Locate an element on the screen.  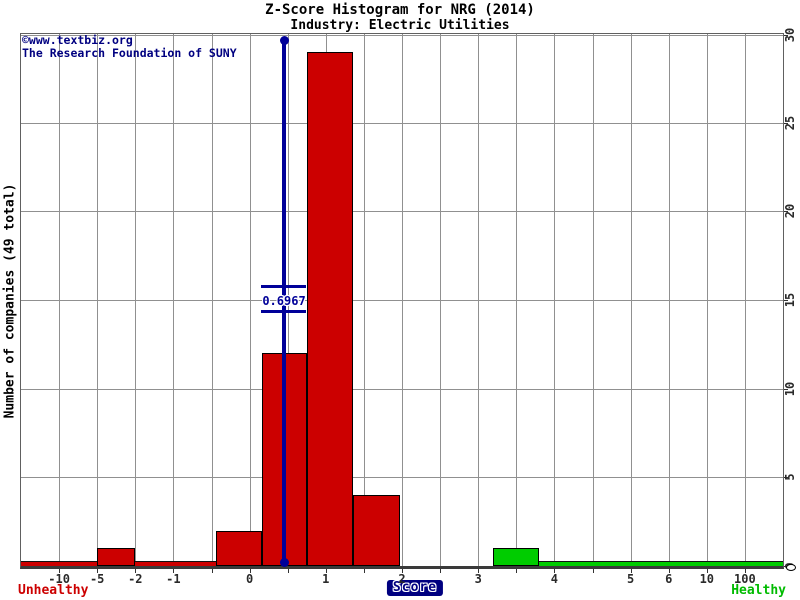
y-tick-label: 30 is located at coordinates (790, 35).